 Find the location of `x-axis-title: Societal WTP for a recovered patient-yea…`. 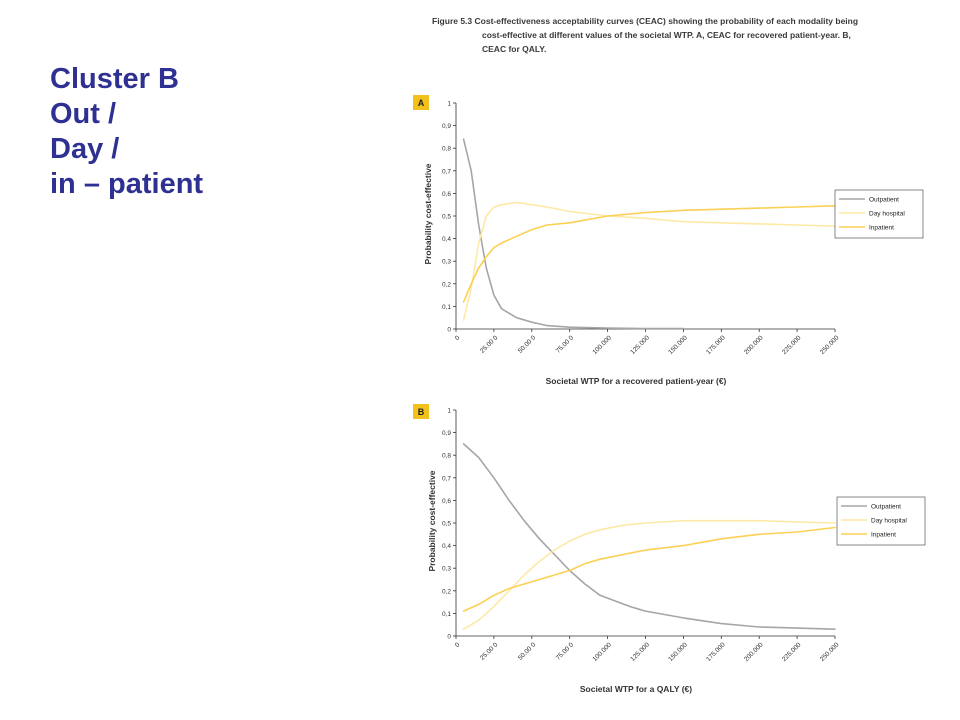

x-axis-title: Societal WTP for a recovered patient-yea… is located at coordinates (636, 381).